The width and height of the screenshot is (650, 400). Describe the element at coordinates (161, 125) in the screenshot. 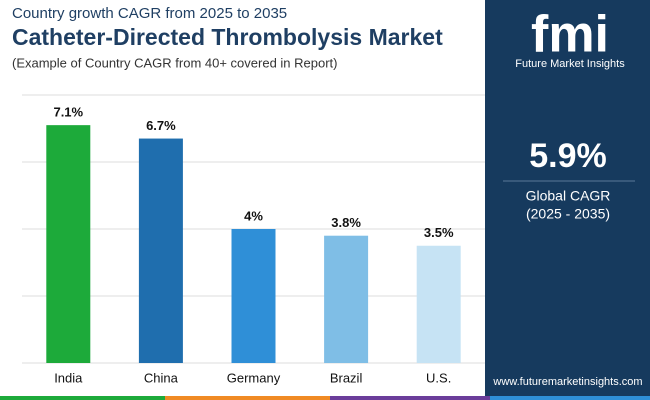

I see `value-label: 6.7%` at that location.